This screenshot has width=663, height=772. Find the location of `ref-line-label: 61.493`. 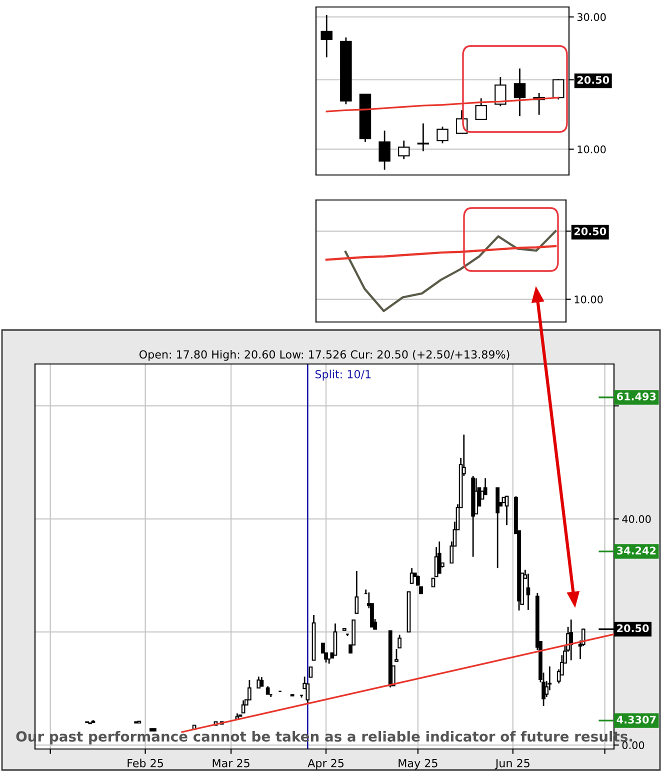

ref-line-label: 61.493 is located at coordinates (636, 396).